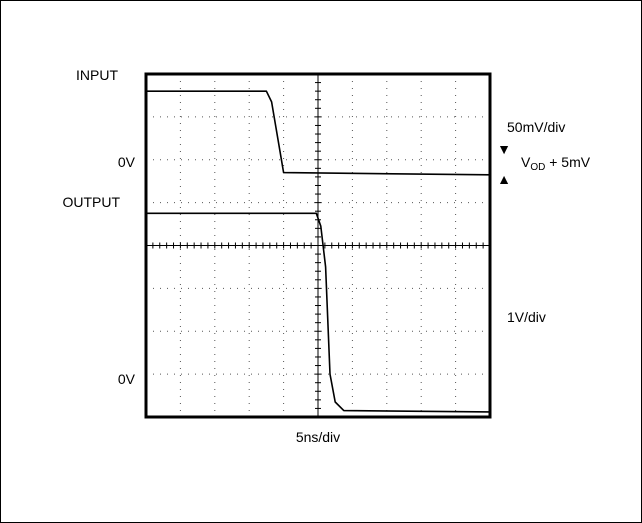 The image size is (642, 523). I want to click on arrow-down-icon: ▼, so click(504, 149).